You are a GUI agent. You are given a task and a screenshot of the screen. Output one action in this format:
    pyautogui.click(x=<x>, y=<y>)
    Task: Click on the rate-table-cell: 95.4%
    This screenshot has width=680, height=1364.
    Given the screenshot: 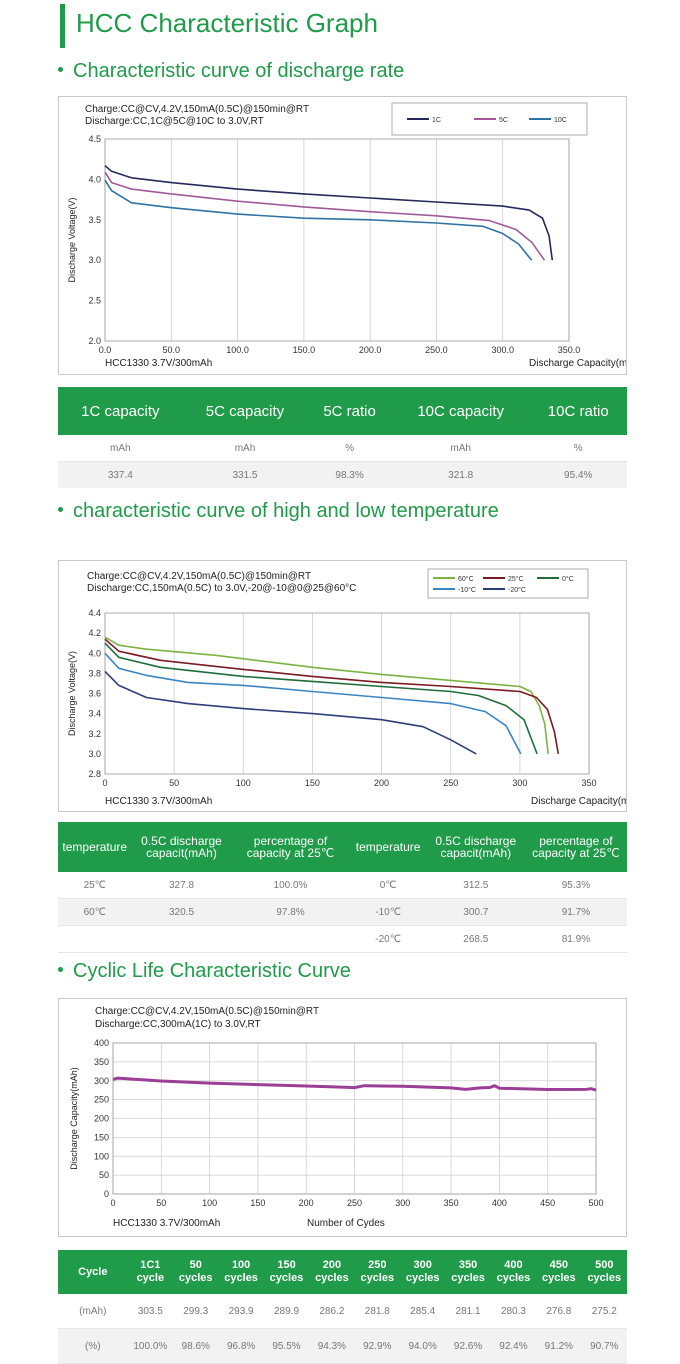 What is the action you would take?
    pyautogui.click(x=578, y=474)
    